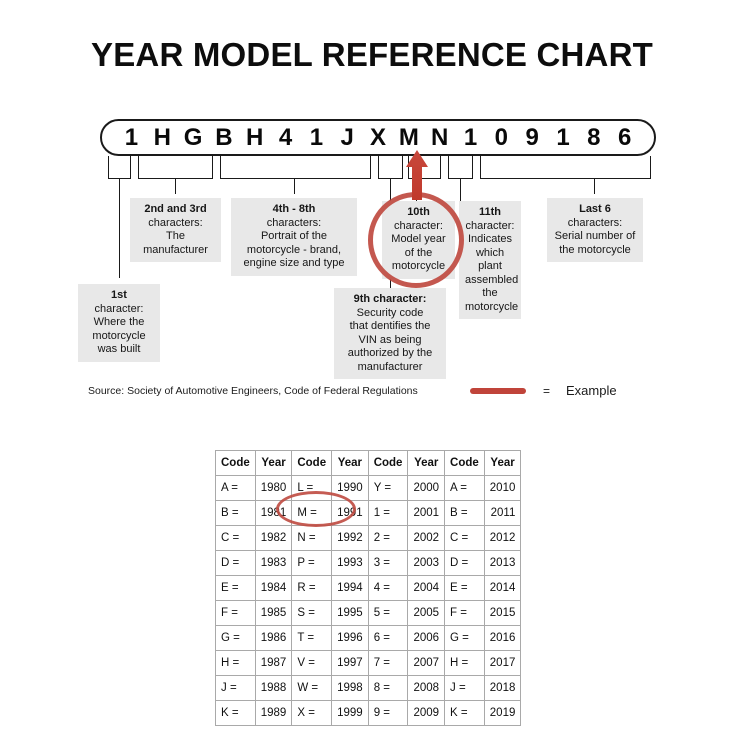 The height and width of the screenshot is (755, 744). I want to click on table-cell-year: 1999, so click(350, 713).